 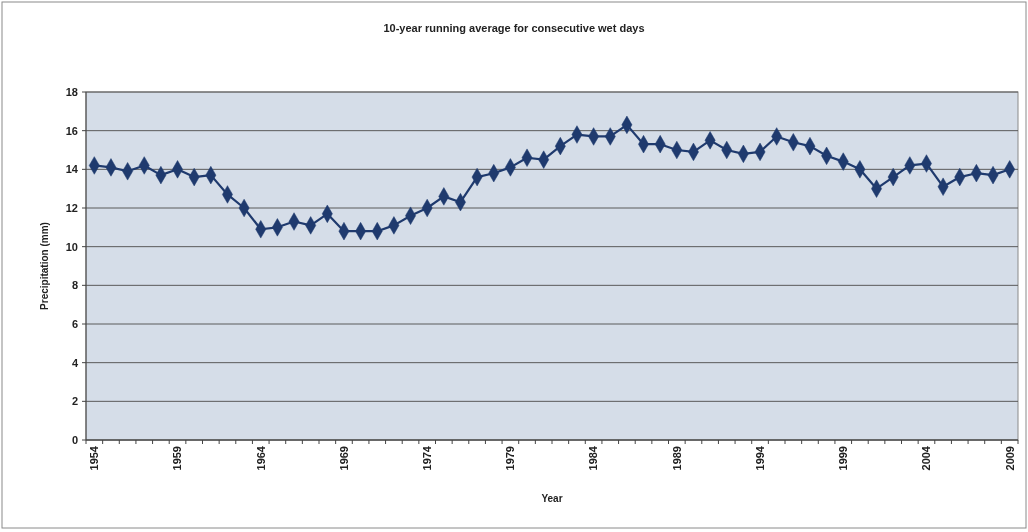 What do you see at coordinates (1009, 458) in the screenshot?
I see `x-tick-label: 2009` at bounding box center [1009, 458].